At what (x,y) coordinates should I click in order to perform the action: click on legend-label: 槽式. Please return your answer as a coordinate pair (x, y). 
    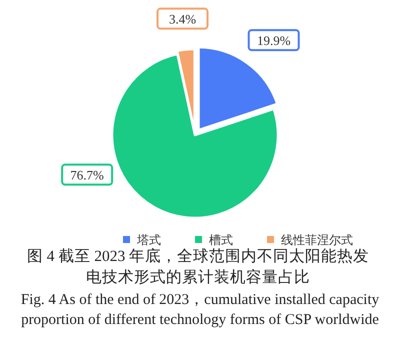
    Looking at the image, I should click on (221, 240).